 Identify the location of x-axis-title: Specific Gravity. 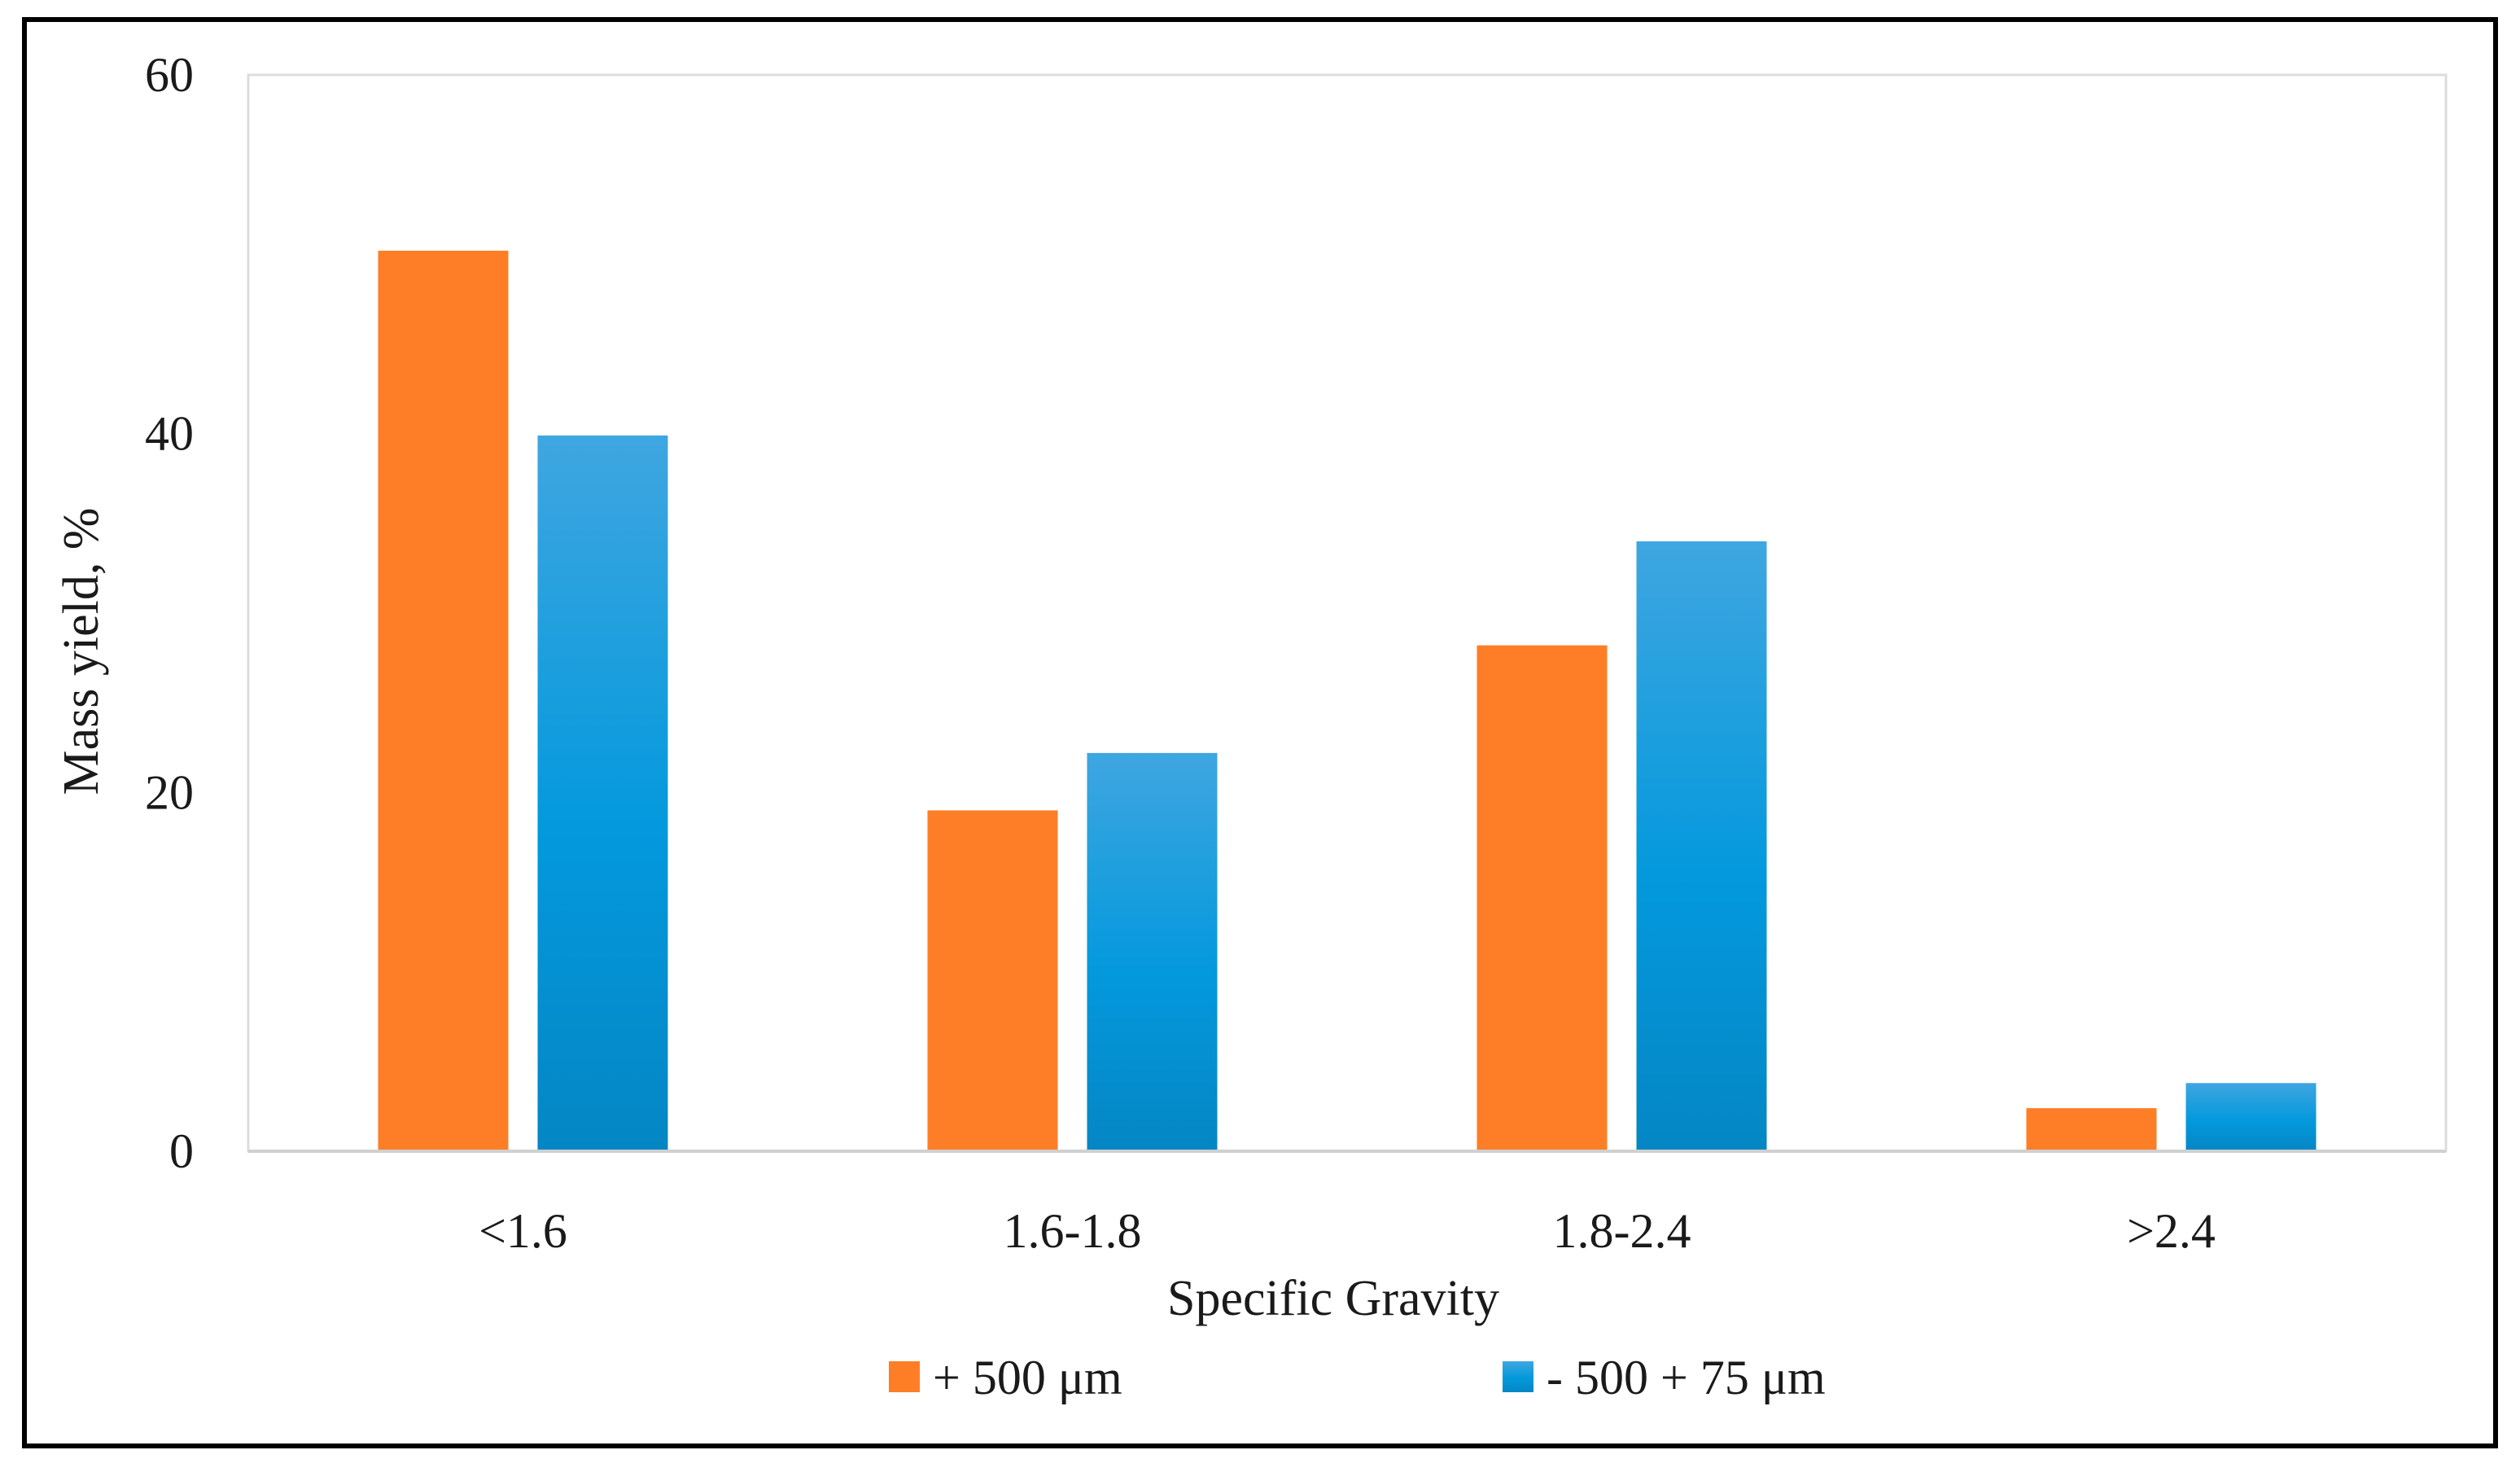
(1333, 1298).